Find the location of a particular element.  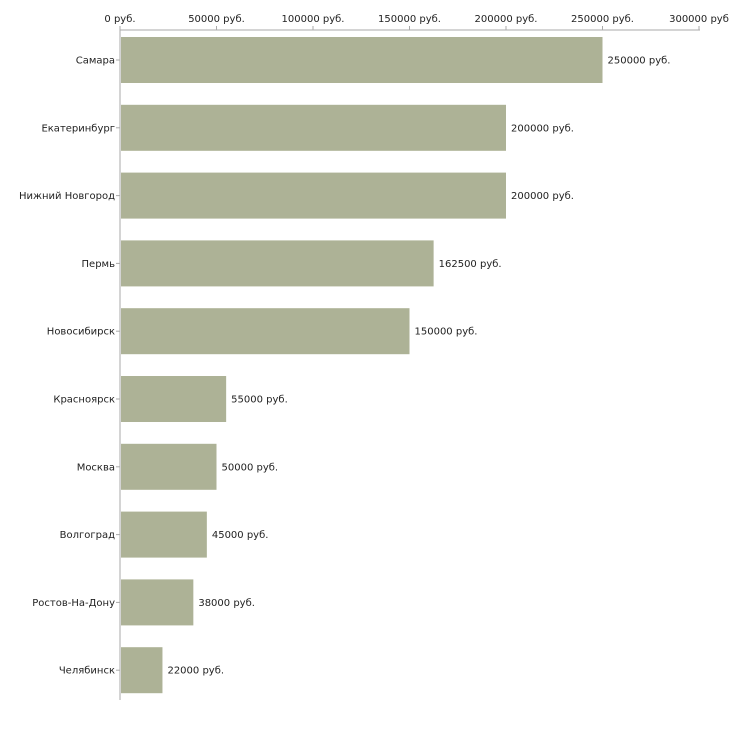

category-label: Самара is located at coordinates (95, 61).